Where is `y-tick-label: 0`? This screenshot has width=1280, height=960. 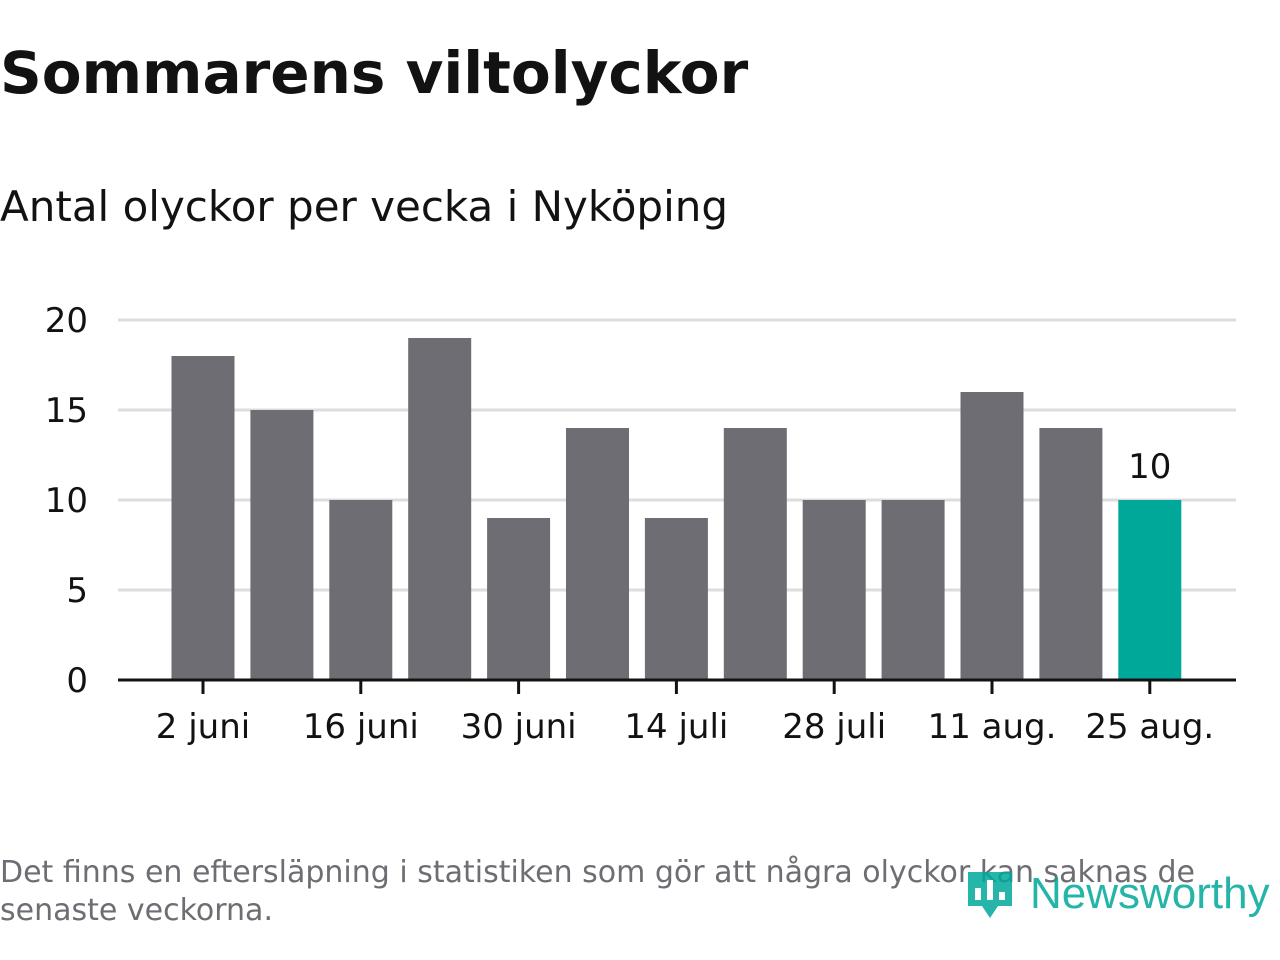 y-tick-label: 0 is located at coordinates (77, 681).